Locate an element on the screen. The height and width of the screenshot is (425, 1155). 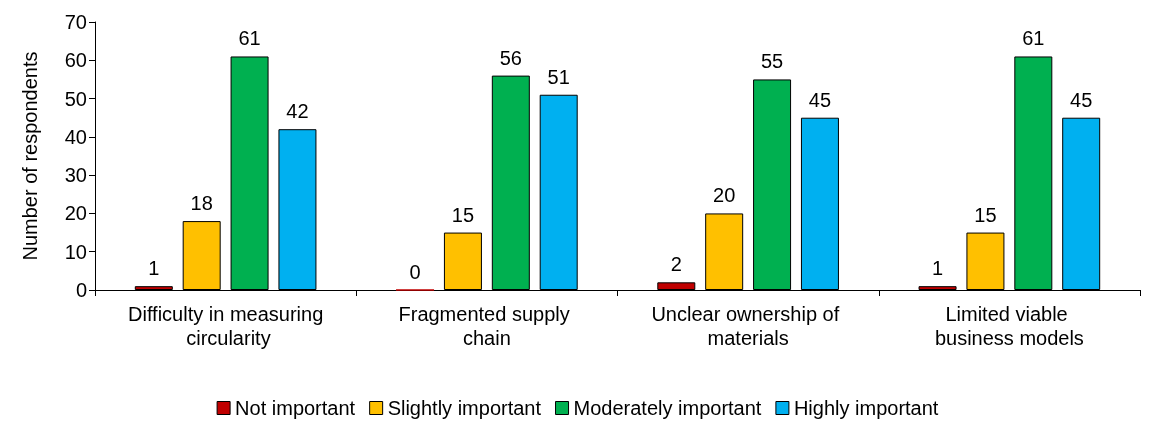
data-label: 2 is located at coordinates (676, 264).